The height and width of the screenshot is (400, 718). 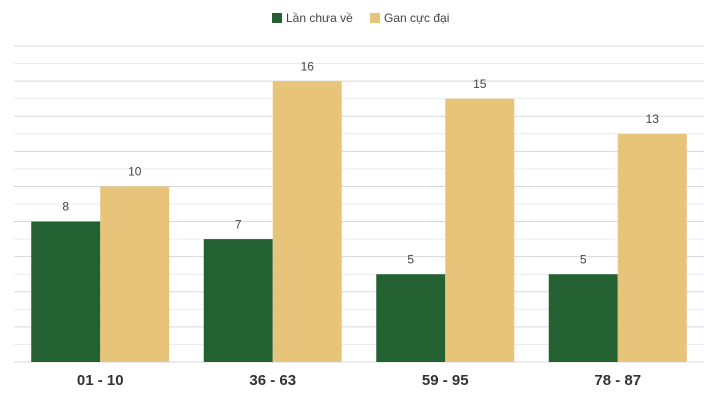 I want to click on x-tick-label: 36 - 63, so click(x=272, y=380).